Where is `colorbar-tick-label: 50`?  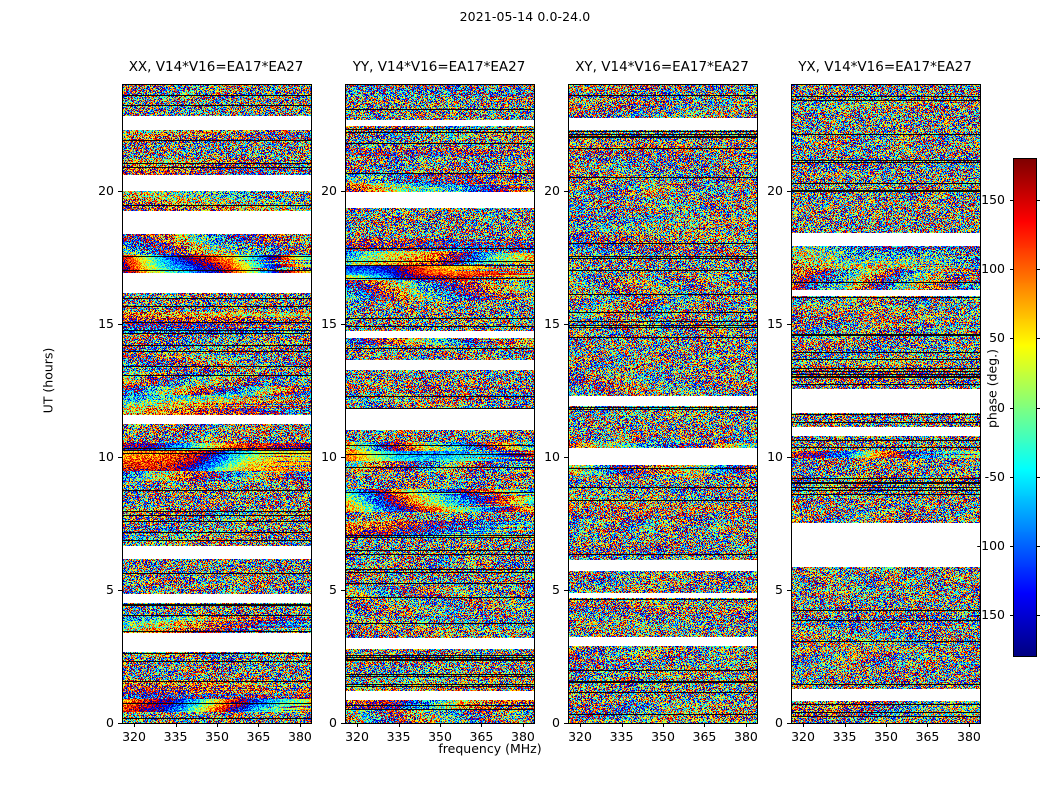
colorbar-tick-label: 50 is located at coordinates (997, 338).